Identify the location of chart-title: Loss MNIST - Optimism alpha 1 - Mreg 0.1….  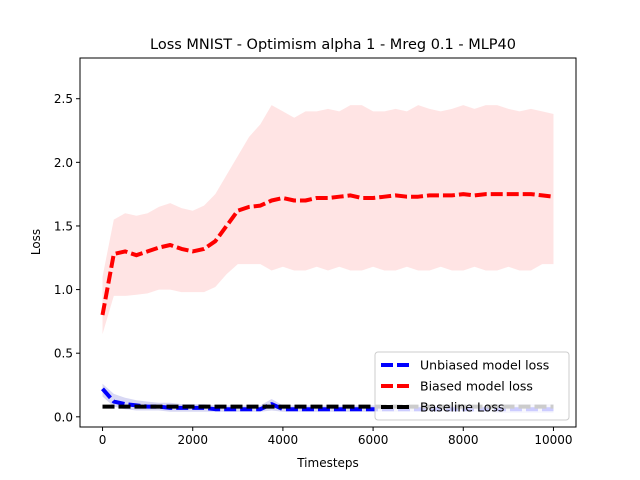
(333, 45).